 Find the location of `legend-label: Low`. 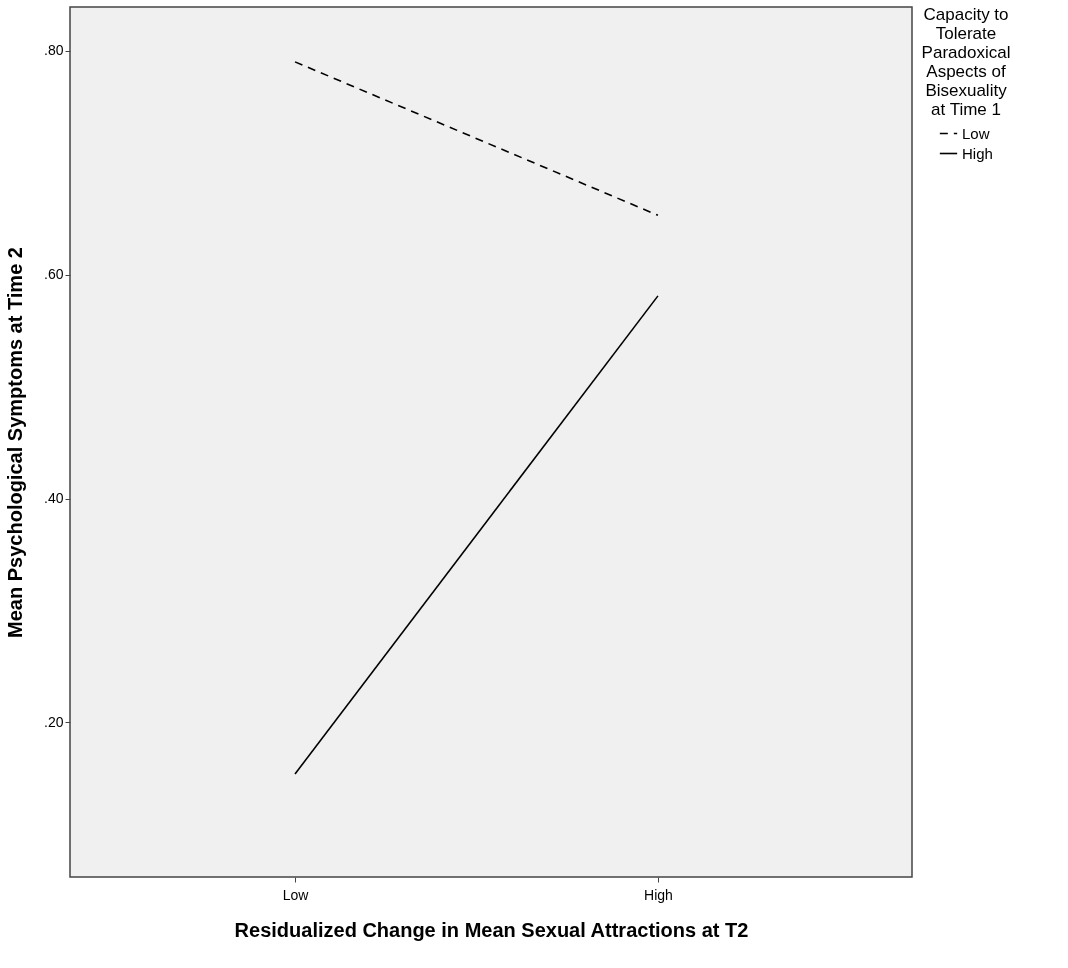

legend-label: Low is located at coordinates (976, 133).